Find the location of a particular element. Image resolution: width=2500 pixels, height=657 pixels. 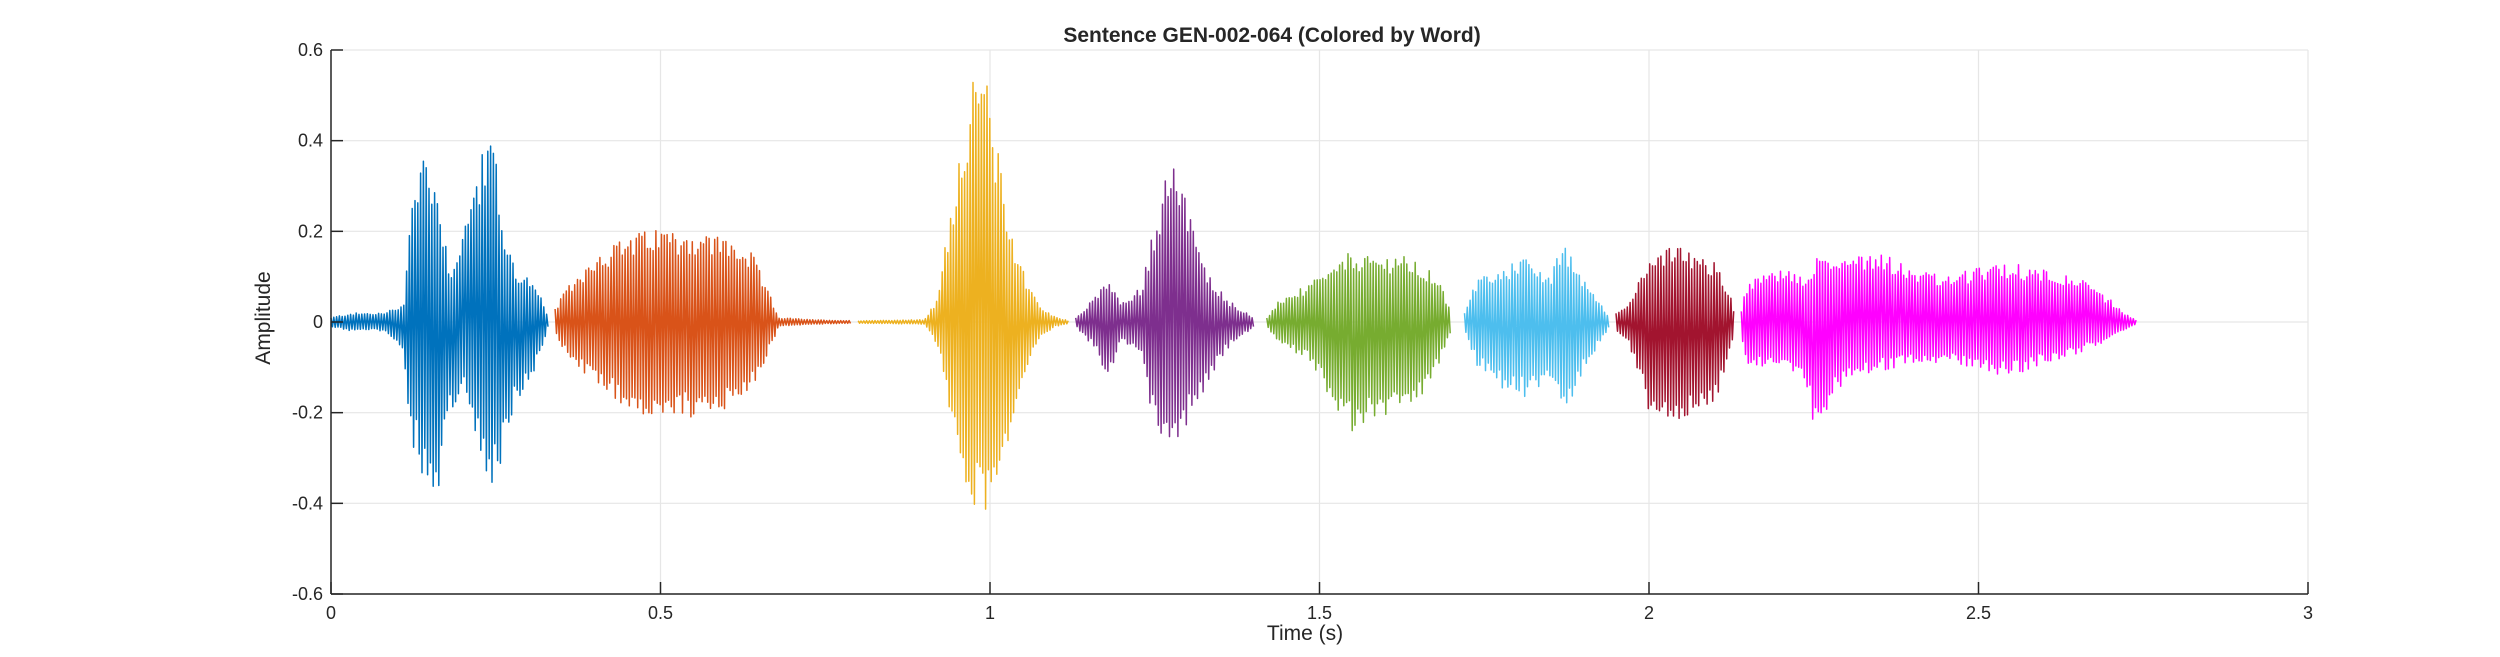

x-tick-label: 0 is located at coordinates (331, 613).